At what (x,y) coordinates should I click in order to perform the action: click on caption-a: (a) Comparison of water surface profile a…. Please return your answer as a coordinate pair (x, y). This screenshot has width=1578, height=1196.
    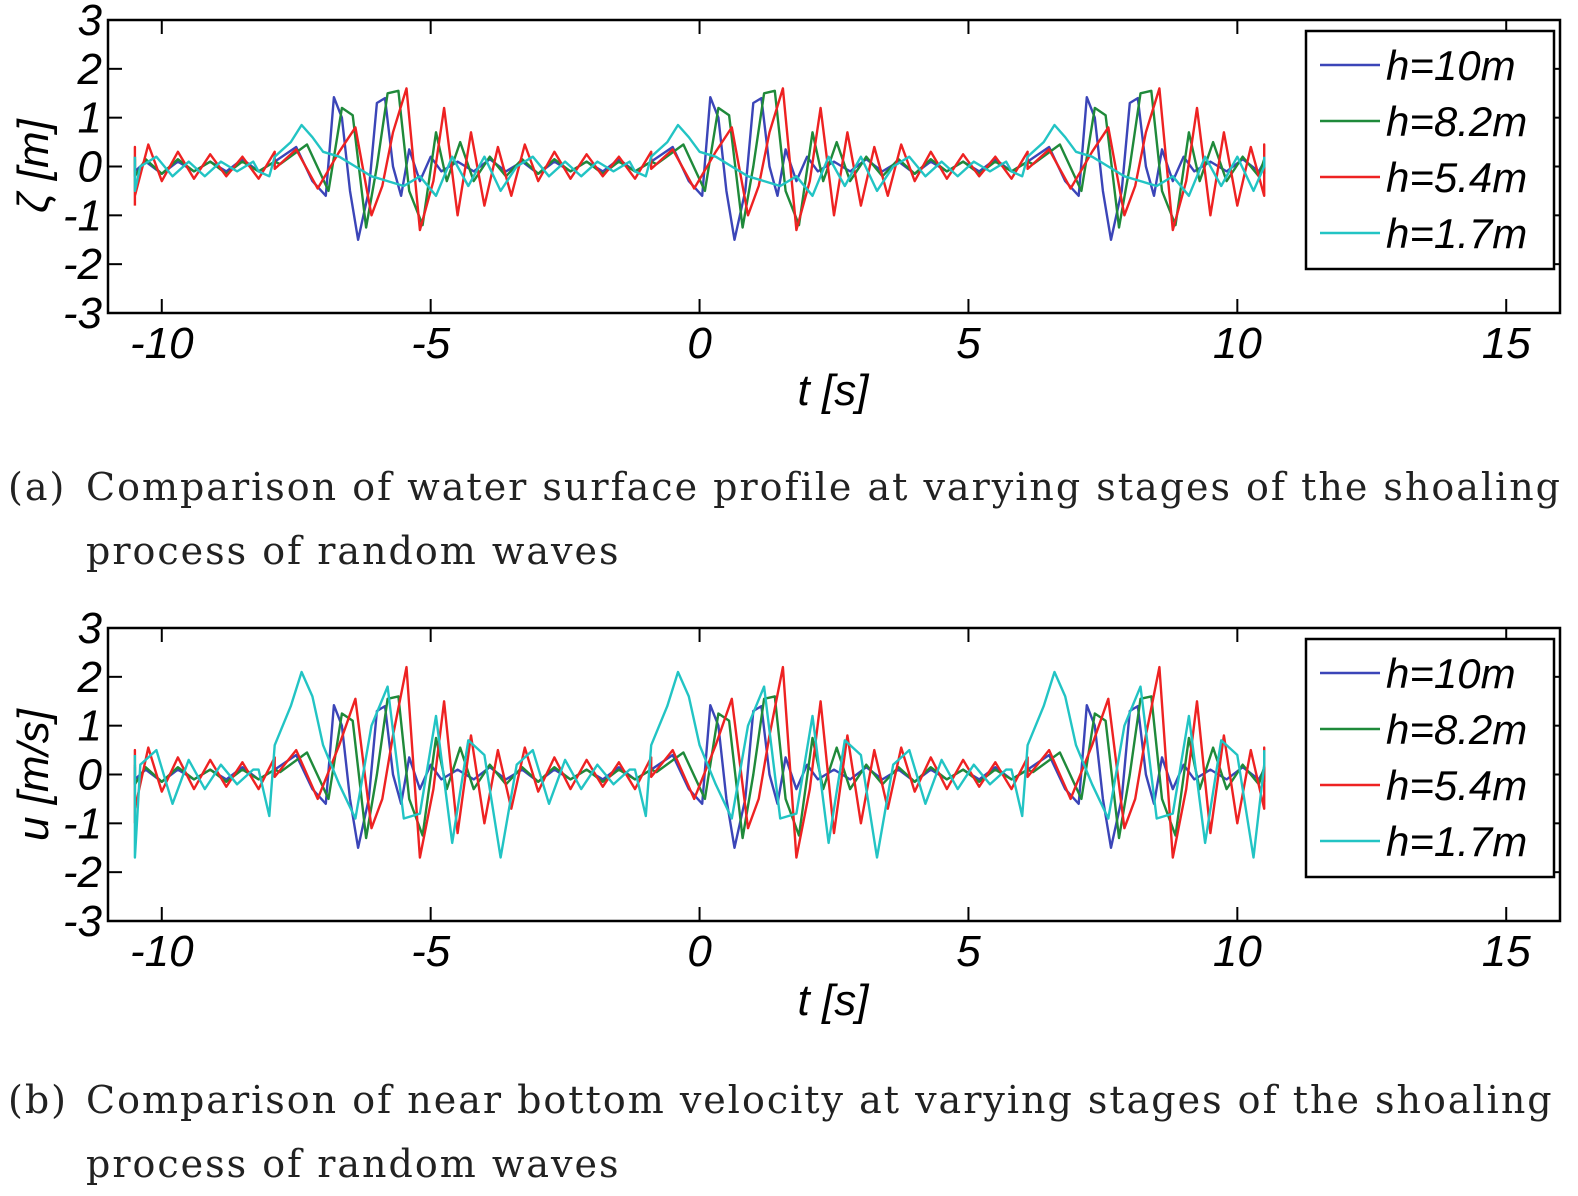
    Looking at the image, I should click on (790, 519).